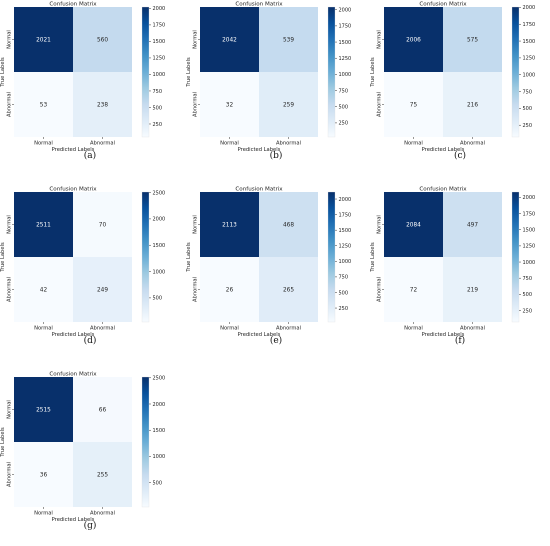 Image resolution: width=550 pixels, height=546 pixels. I want to click on cell-value-label: 259, so click(288, 106).